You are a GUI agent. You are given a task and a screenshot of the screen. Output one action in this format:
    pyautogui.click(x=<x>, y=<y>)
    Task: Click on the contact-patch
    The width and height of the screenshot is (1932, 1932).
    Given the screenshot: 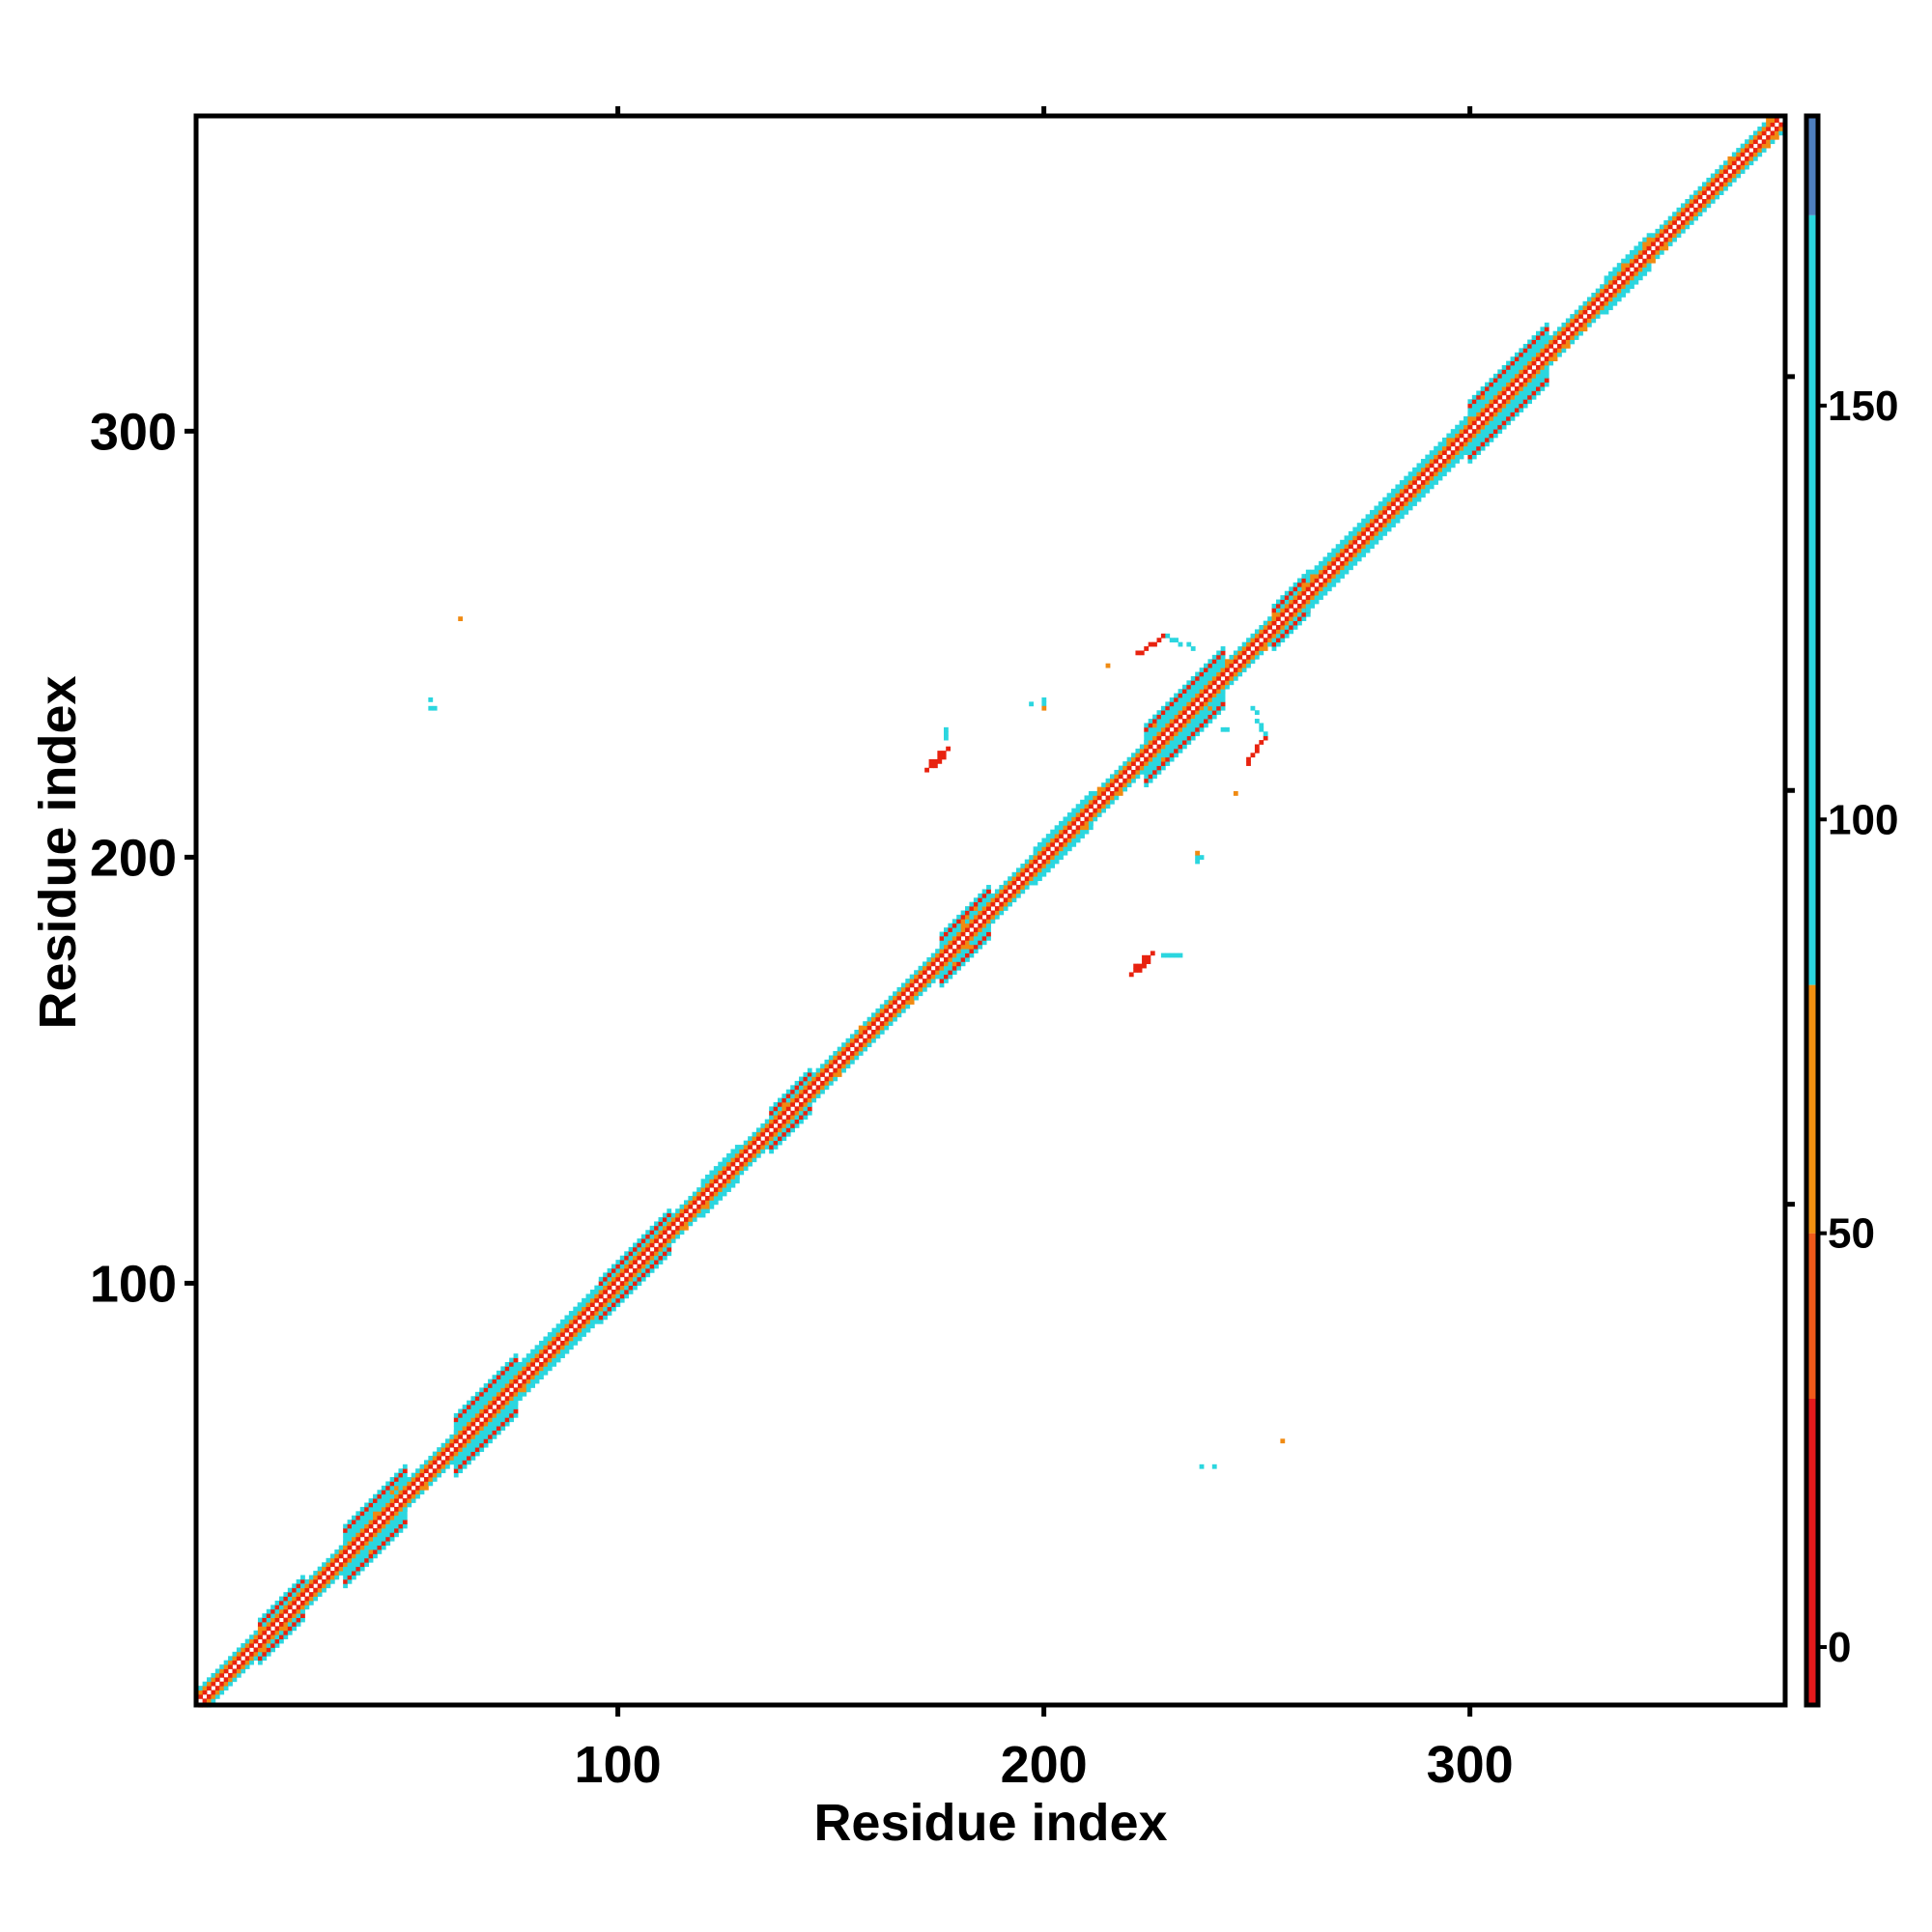 What is the action you would take?
    pyautogui.click(x=1197, y=853)
    